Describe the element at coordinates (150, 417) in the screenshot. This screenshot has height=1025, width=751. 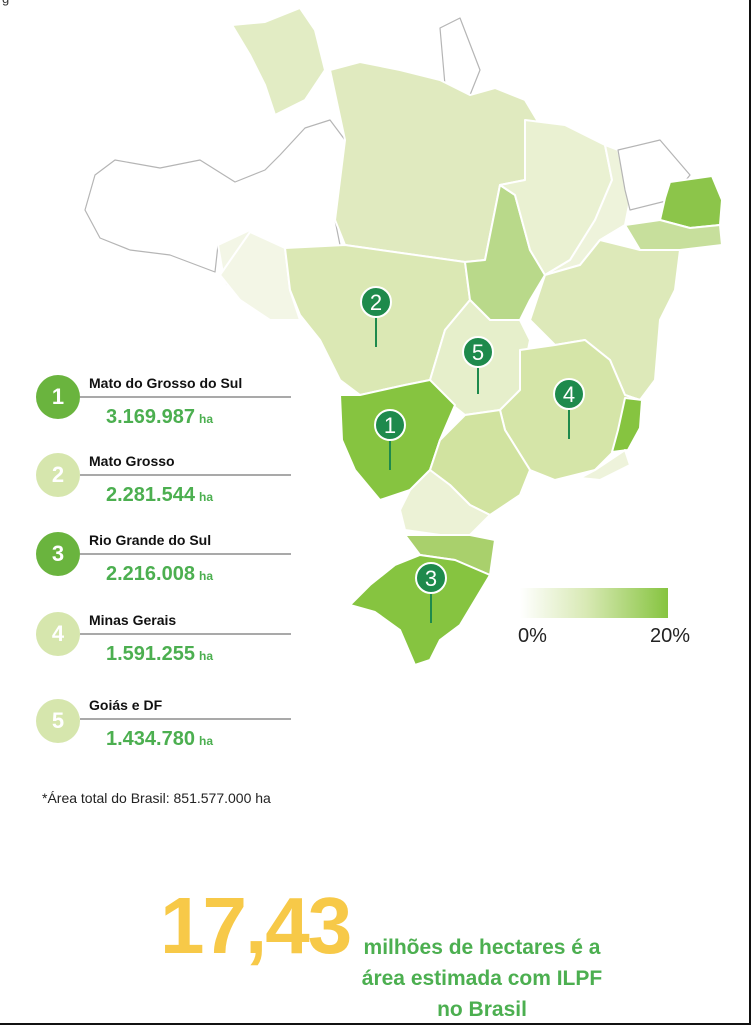
I see `rank-value-number: 3.169.987` at that location.